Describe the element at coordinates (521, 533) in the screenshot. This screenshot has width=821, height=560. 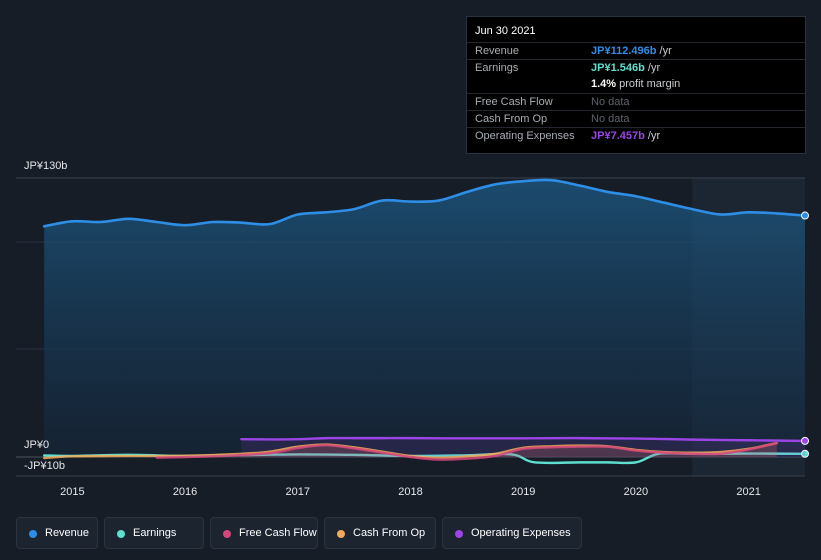
I see `legend-label: Operating Expenses` at that location.